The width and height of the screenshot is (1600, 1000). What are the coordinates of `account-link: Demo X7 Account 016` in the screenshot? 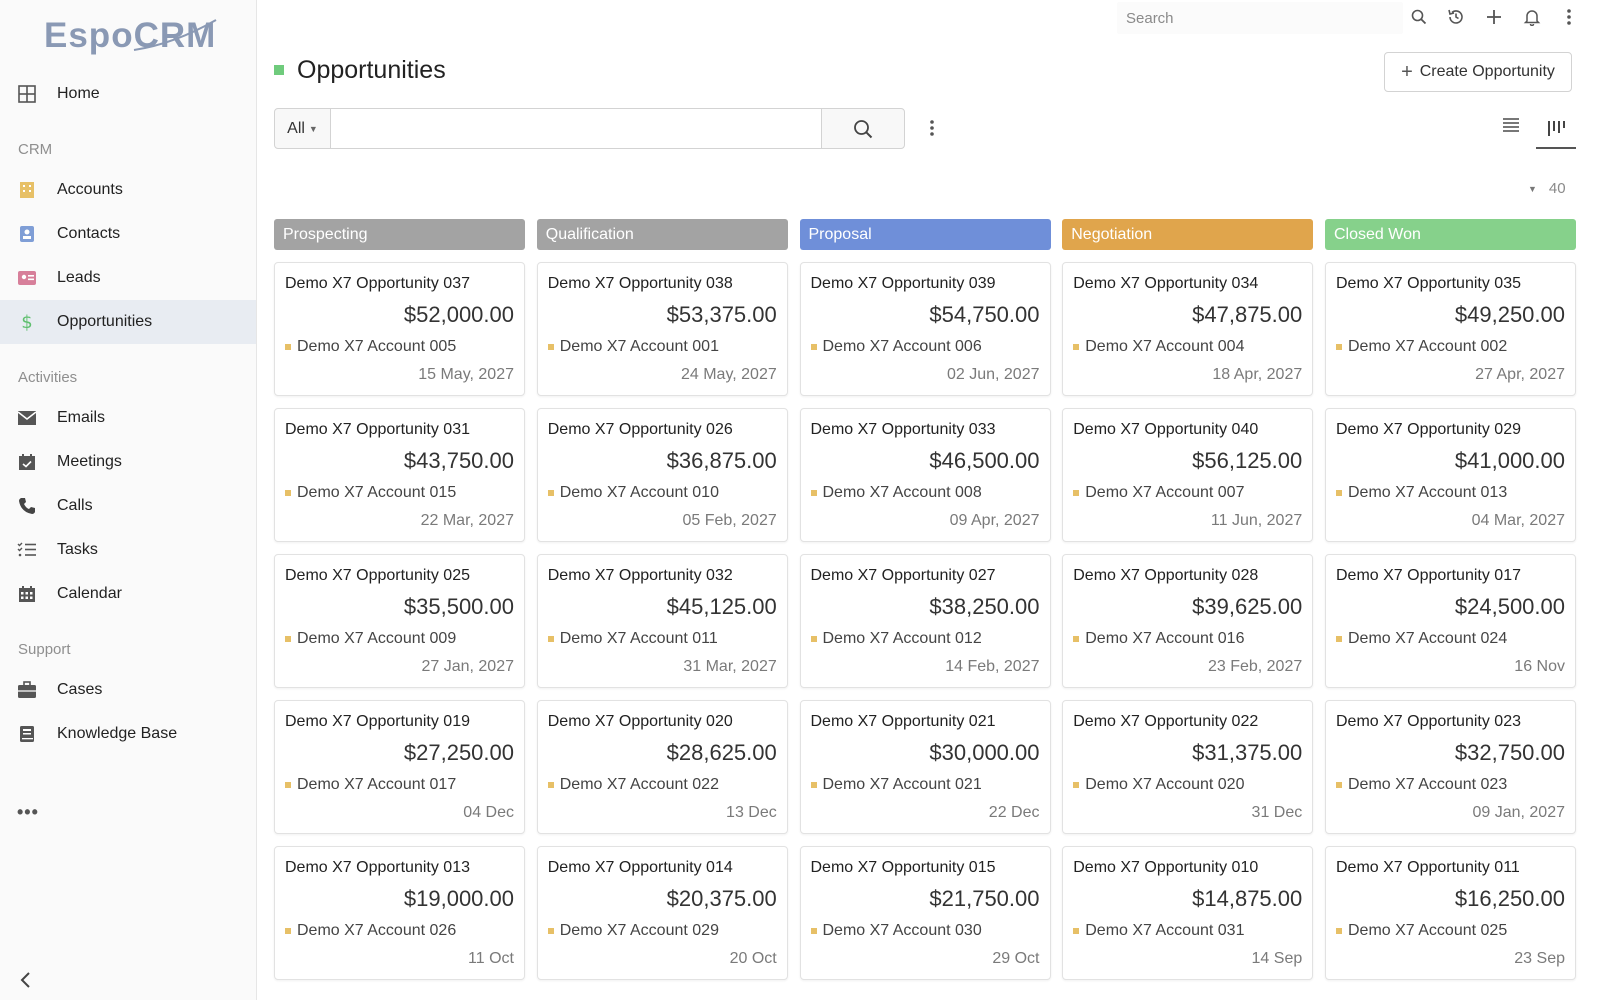 It's located at (1158, 639).